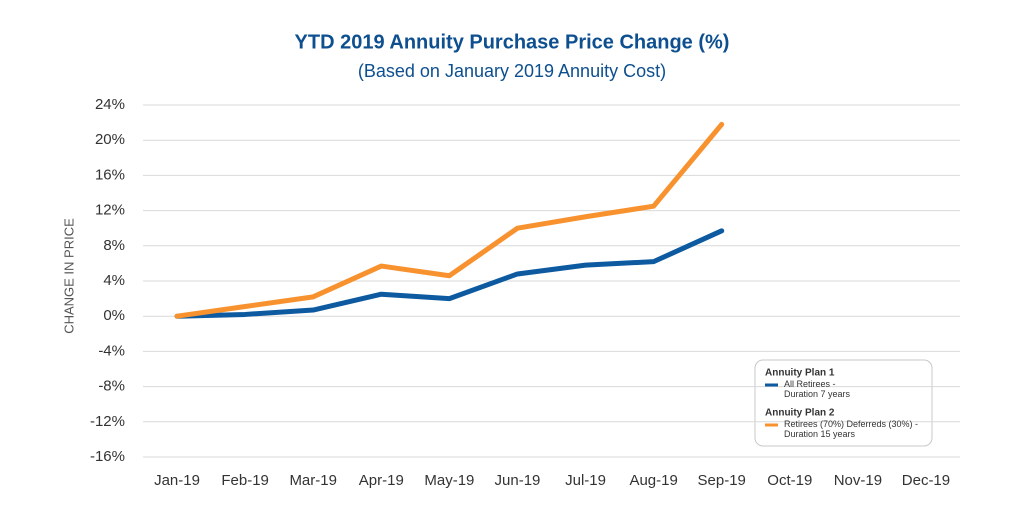 This screenshot has height=512, width=1024. Describe the element at coordinates (110, 210) in the screenshot. I see `y-tick-label: 12%` at that location.